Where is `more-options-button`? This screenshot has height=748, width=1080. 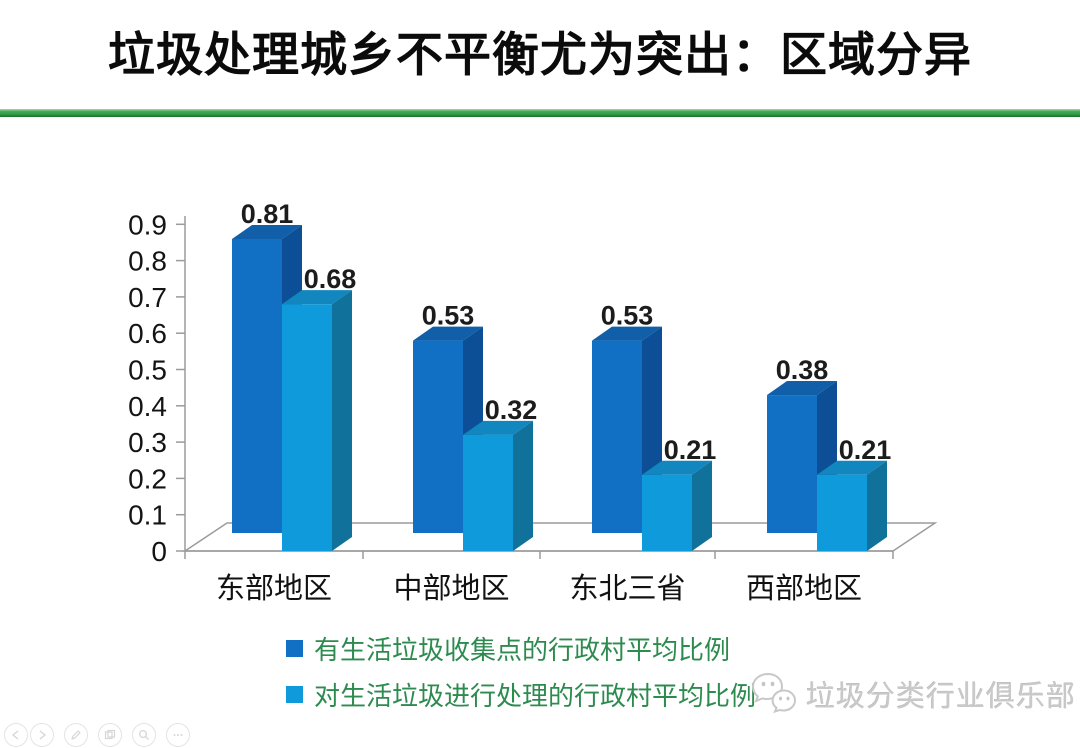 more-options-button is located at coordinates (178, 735).